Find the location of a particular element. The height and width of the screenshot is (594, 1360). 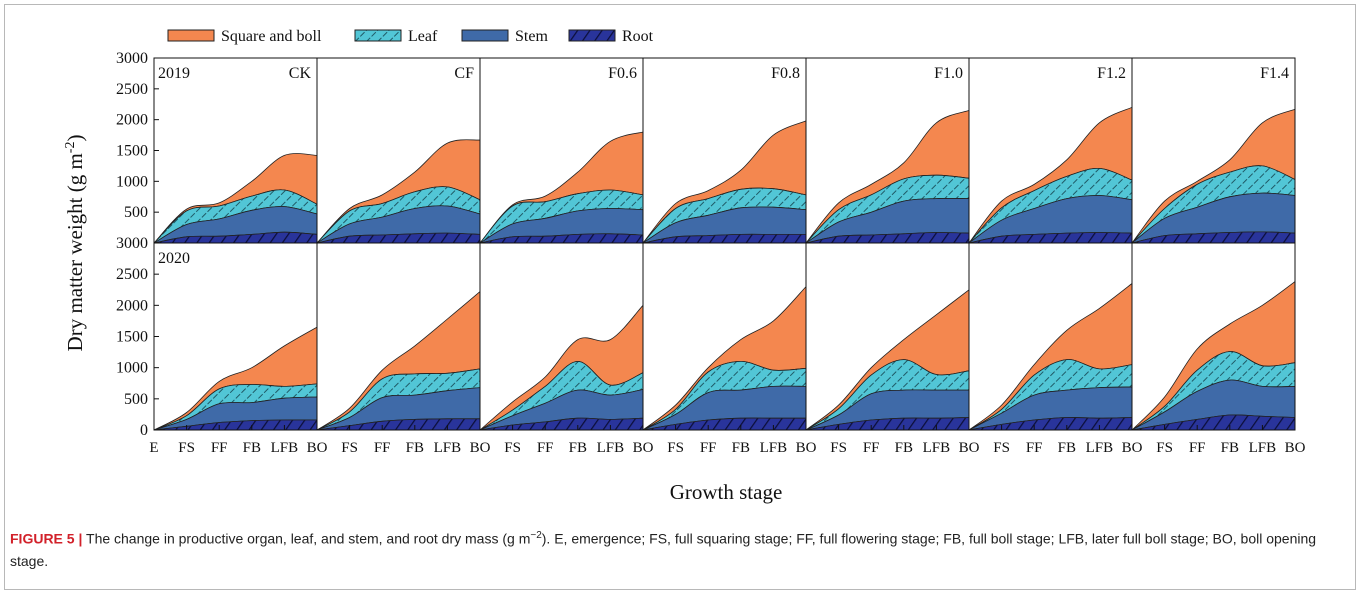

panel-label-F0.6: F0.6 is located at coordinates (622, 73).